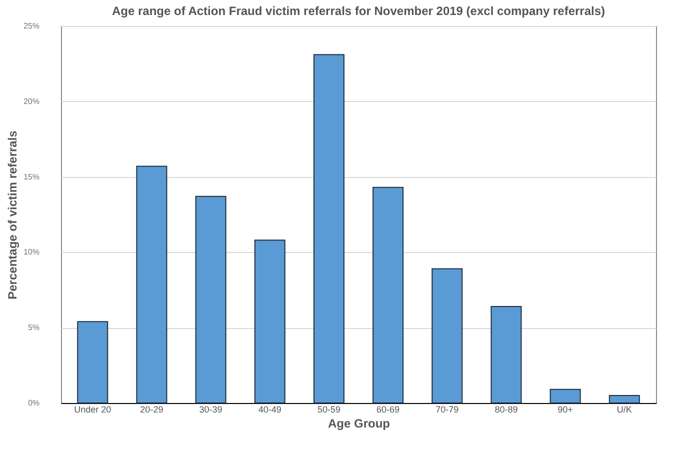  I want to click on y-tick-label: 25%, so click(31, 26).